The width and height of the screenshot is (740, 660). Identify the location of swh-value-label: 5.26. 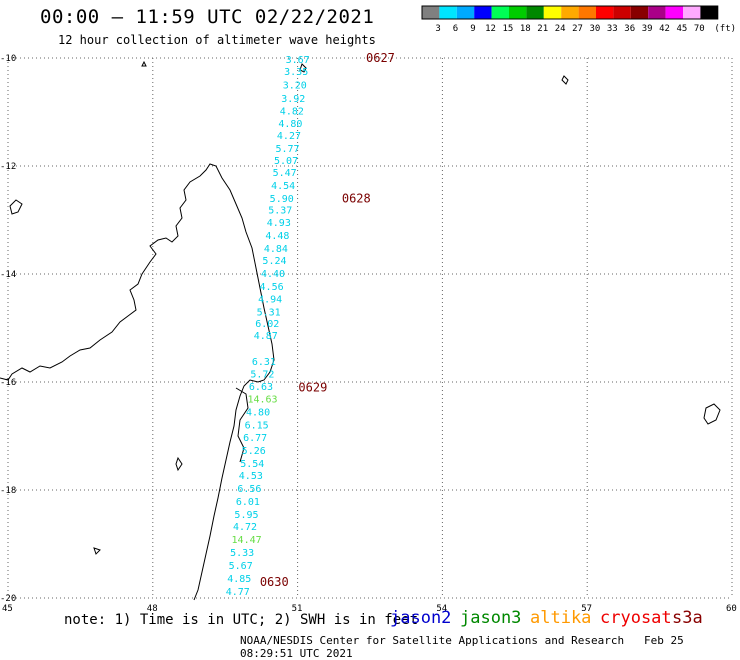
(254, 451).